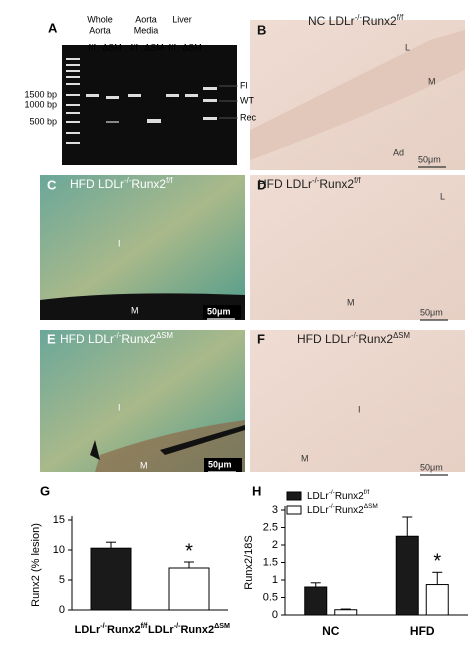  What do you see at coordinates (111, 629) in the screenshot?
I see `x-tick-label: LDLr-/-Runx2f/f` at bounding box center [111, 629].